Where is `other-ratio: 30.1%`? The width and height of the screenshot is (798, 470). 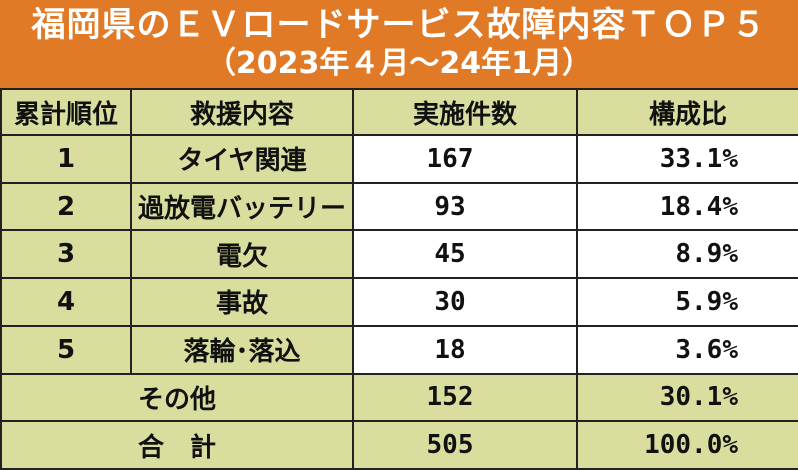 other-ratio: 30.1% is located at coordinates (687, 397).